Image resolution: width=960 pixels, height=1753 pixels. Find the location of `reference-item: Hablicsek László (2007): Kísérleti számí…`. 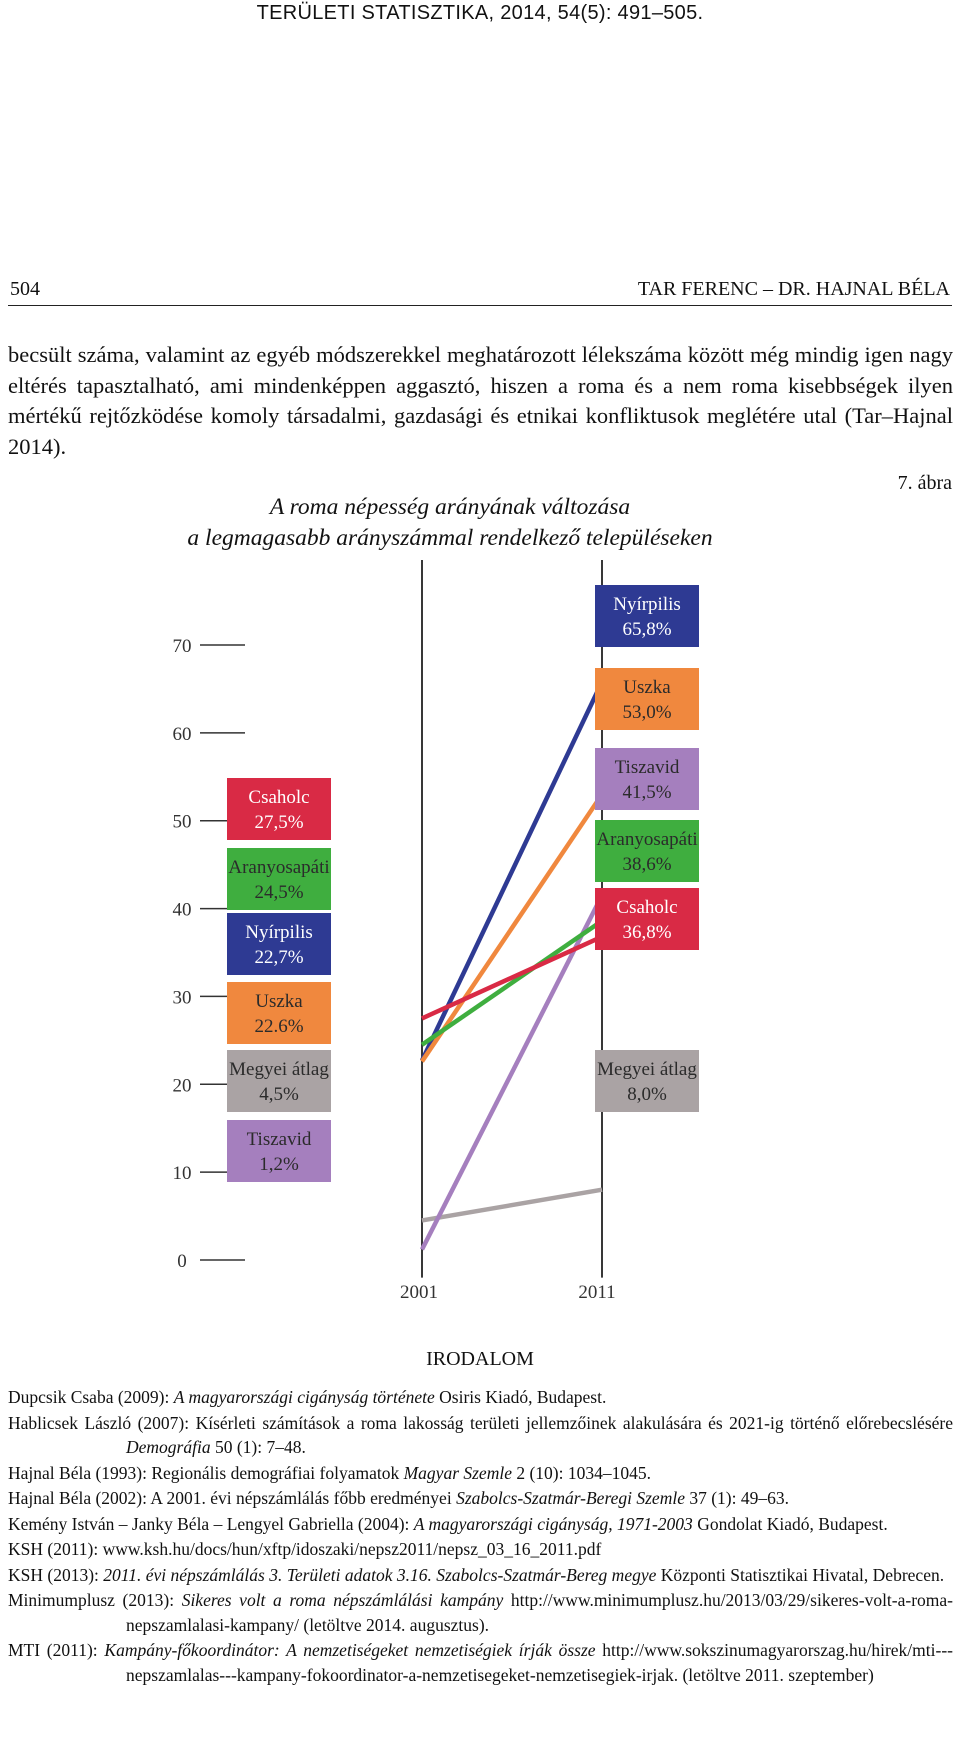

reference-item: Hablicsek László (2007): Kísérleti számí… is located at coordinates (480, 1435).